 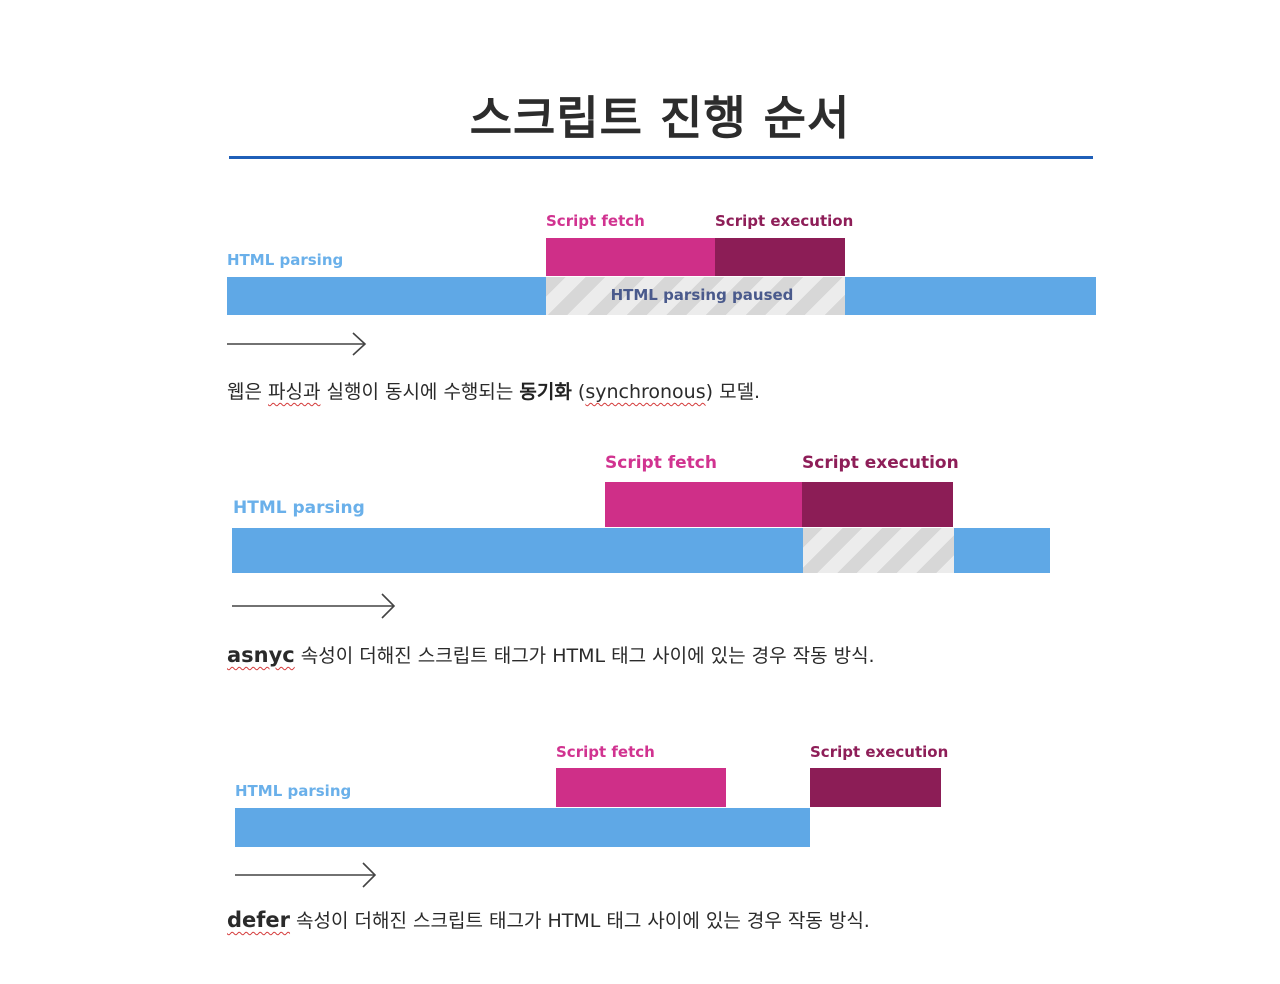 What do you see at coordinates (545, 392) in the screenshot?
I see `caption-bold-word: 동기화` at bounding box center [545, 392].